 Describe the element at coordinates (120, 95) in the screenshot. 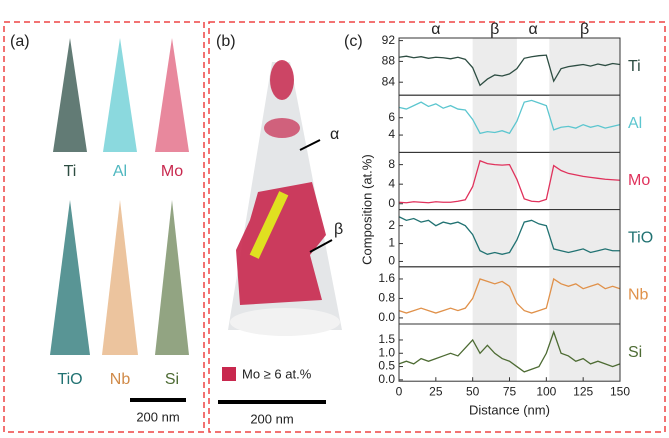

I see `tip-al` at that location.